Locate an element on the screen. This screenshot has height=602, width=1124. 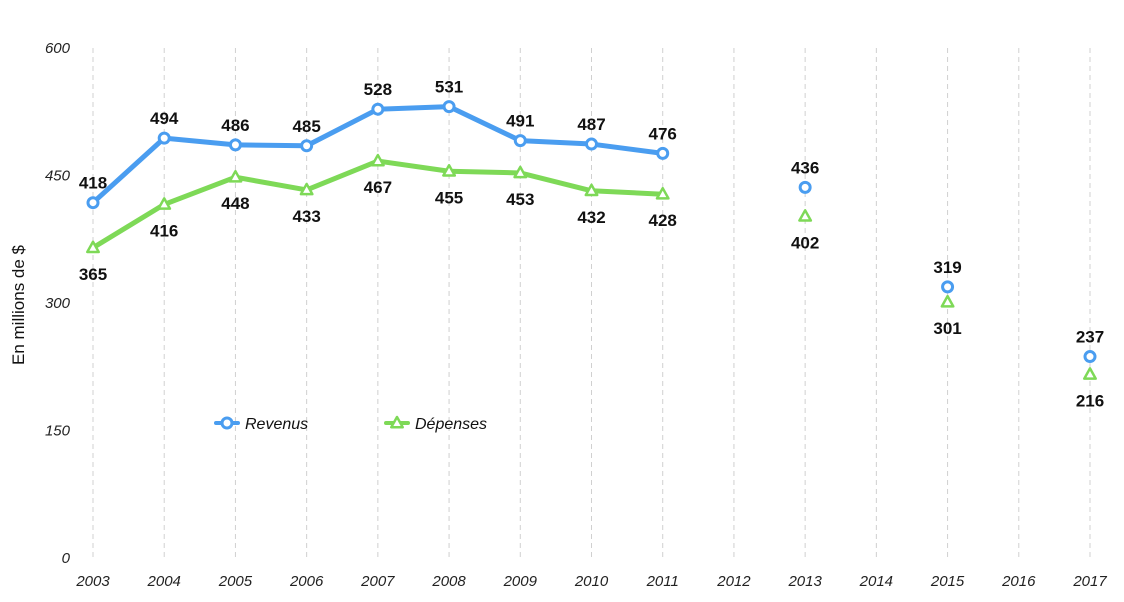
x-tick-label: 2003 is located at coordinates (92, 581).